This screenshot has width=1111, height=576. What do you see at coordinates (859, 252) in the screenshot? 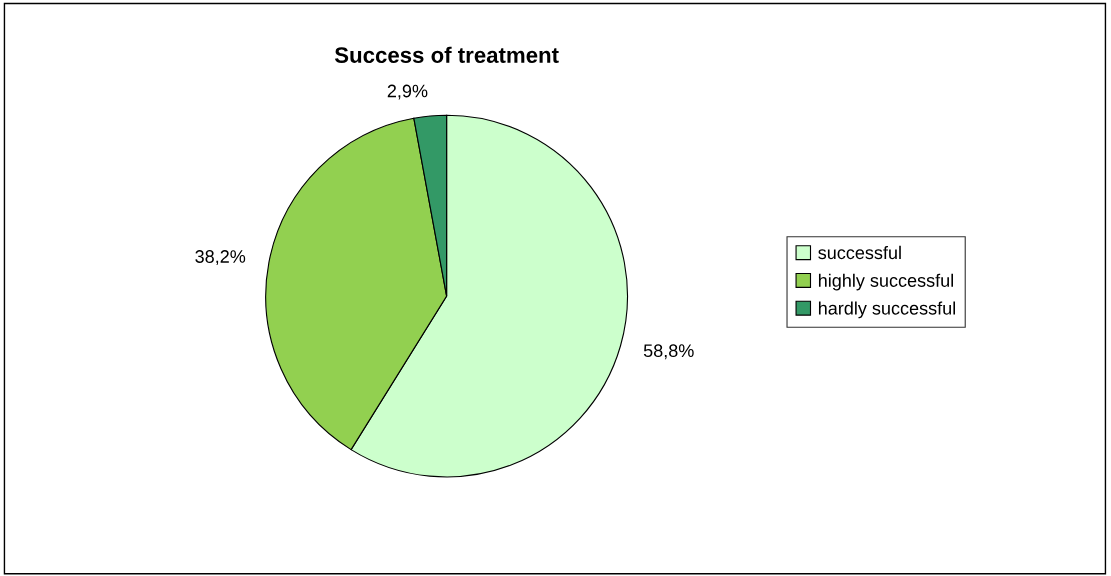
I see `legend-label: successful` at bounding box center [859, 252].